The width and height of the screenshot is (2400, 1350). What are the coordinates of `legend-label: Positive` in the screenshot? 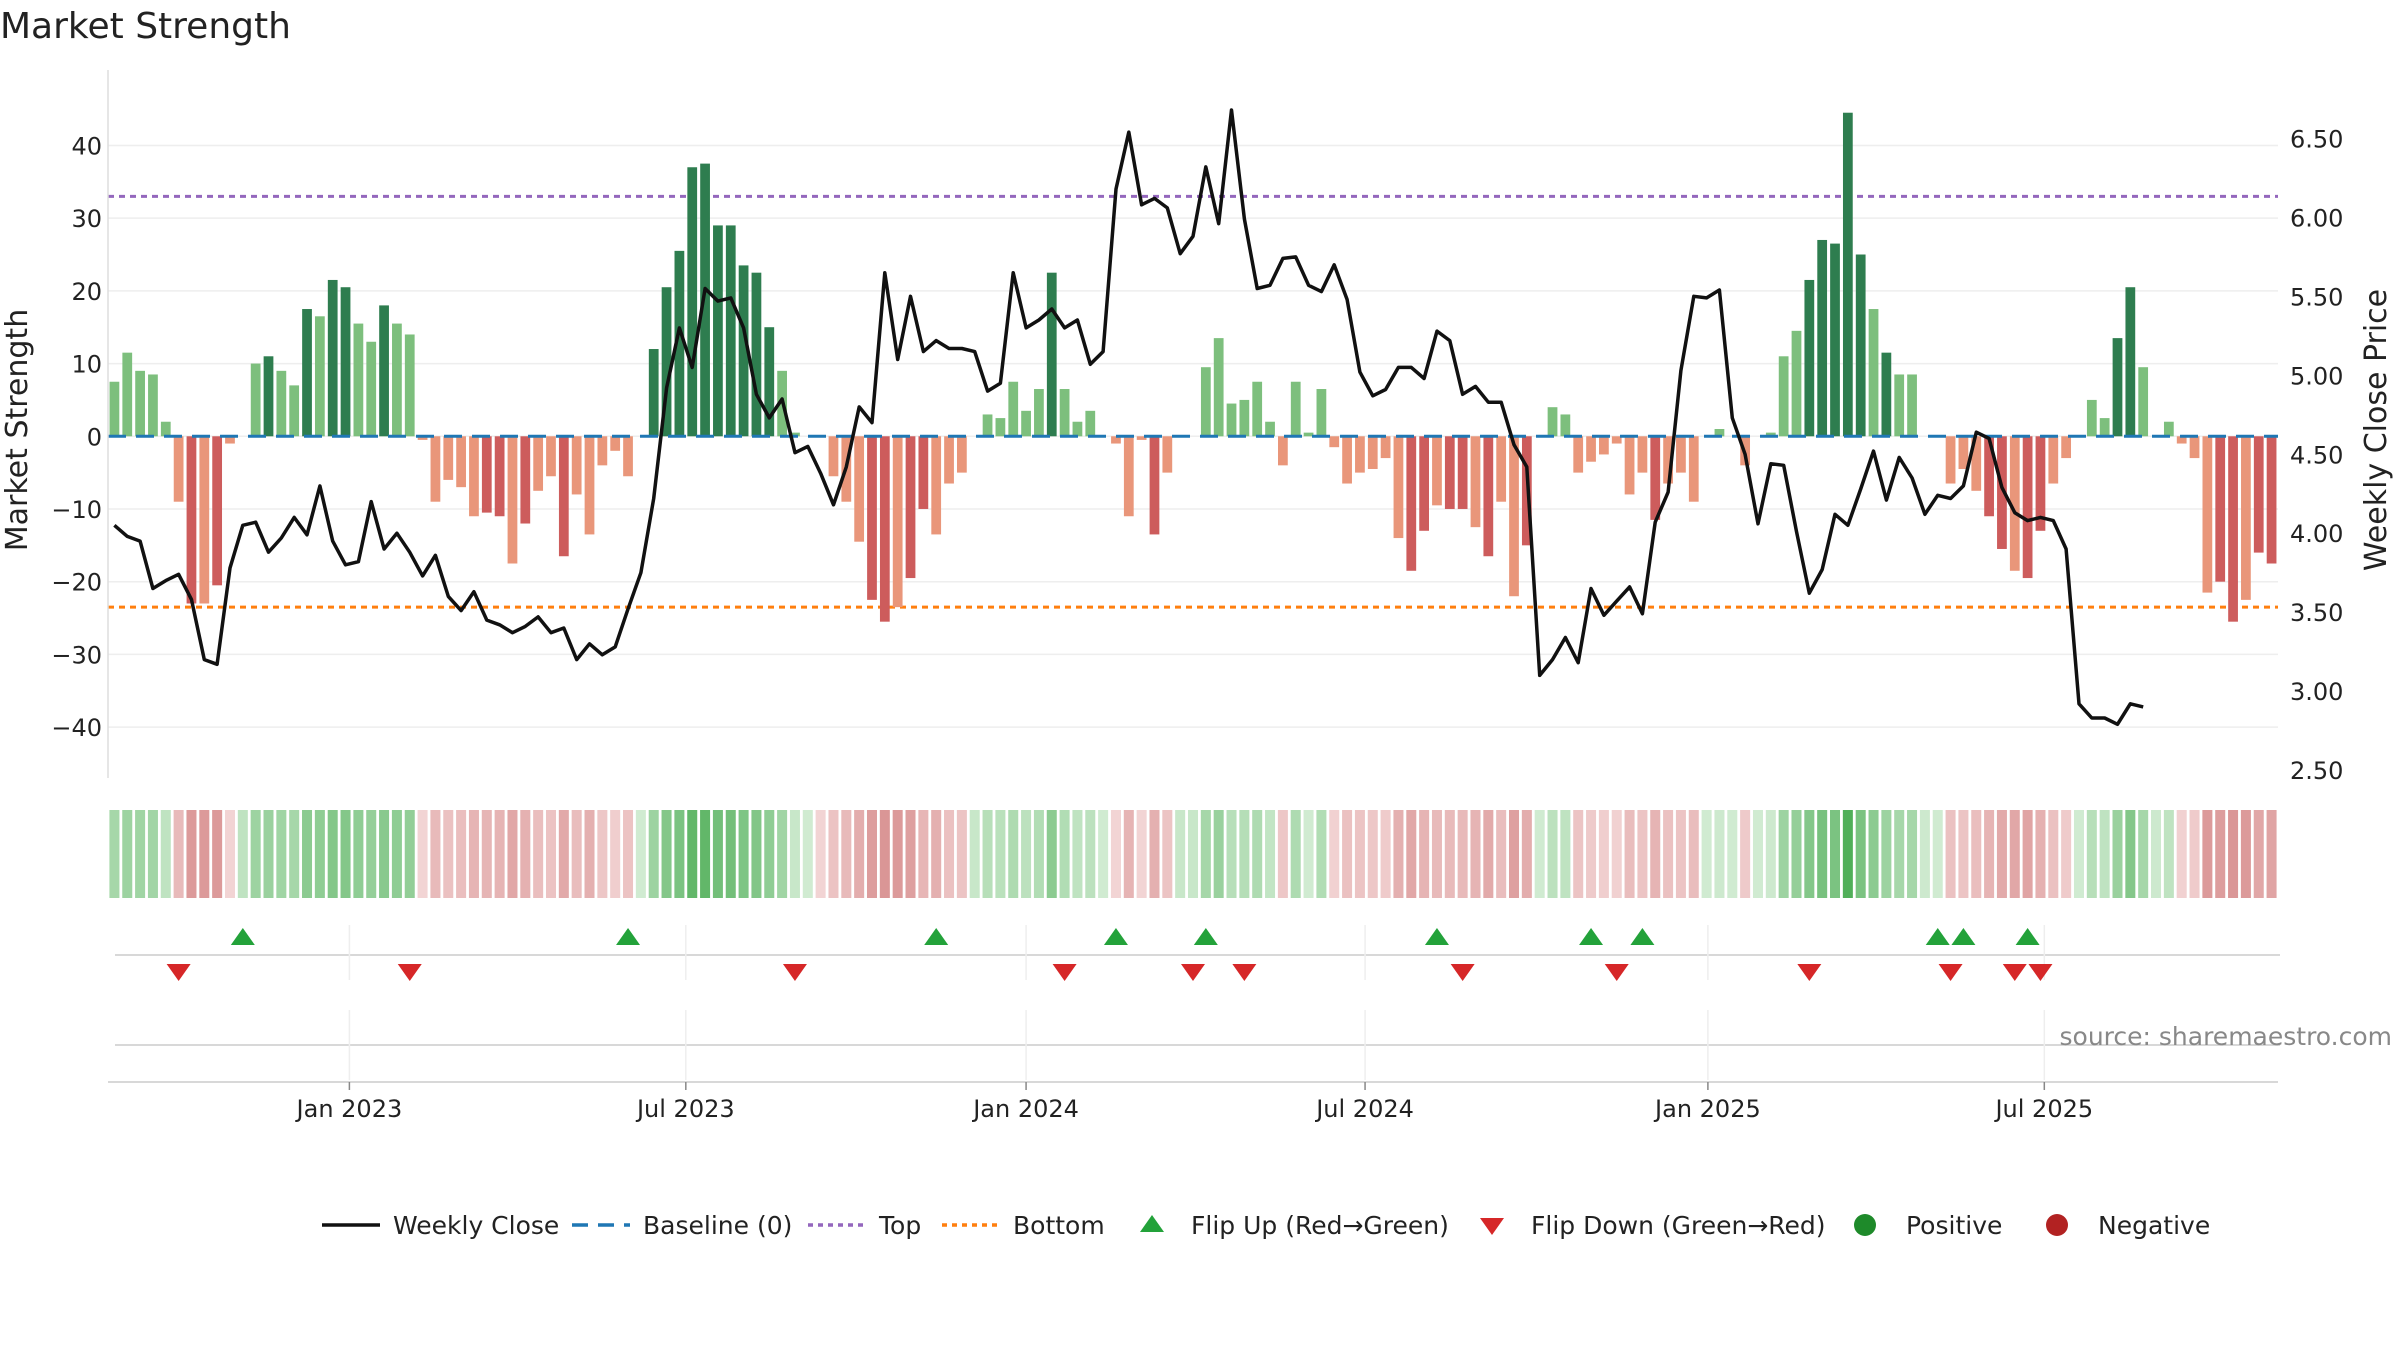 It's located at (1954, 1225).